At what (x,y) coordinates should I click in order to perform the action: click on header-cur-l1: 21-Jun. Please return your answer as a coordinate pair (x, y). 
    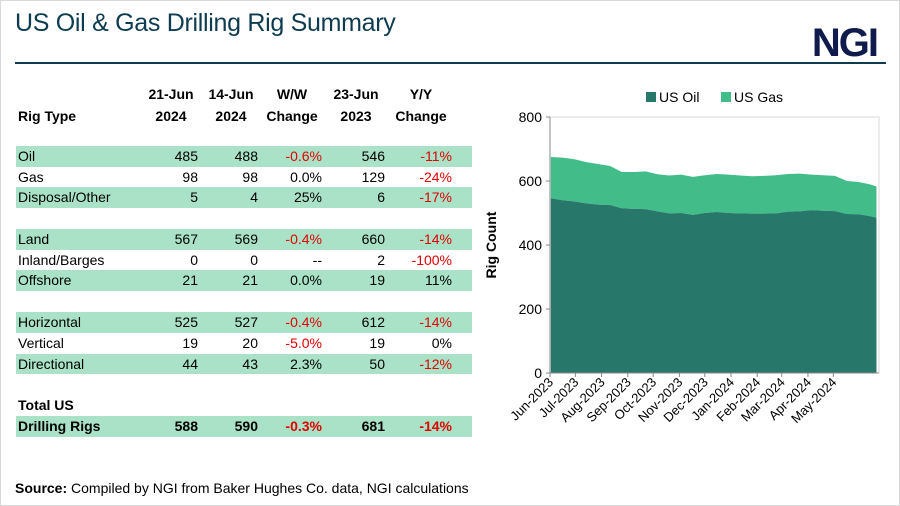
    Looking at the image, I should click on (171, 94).